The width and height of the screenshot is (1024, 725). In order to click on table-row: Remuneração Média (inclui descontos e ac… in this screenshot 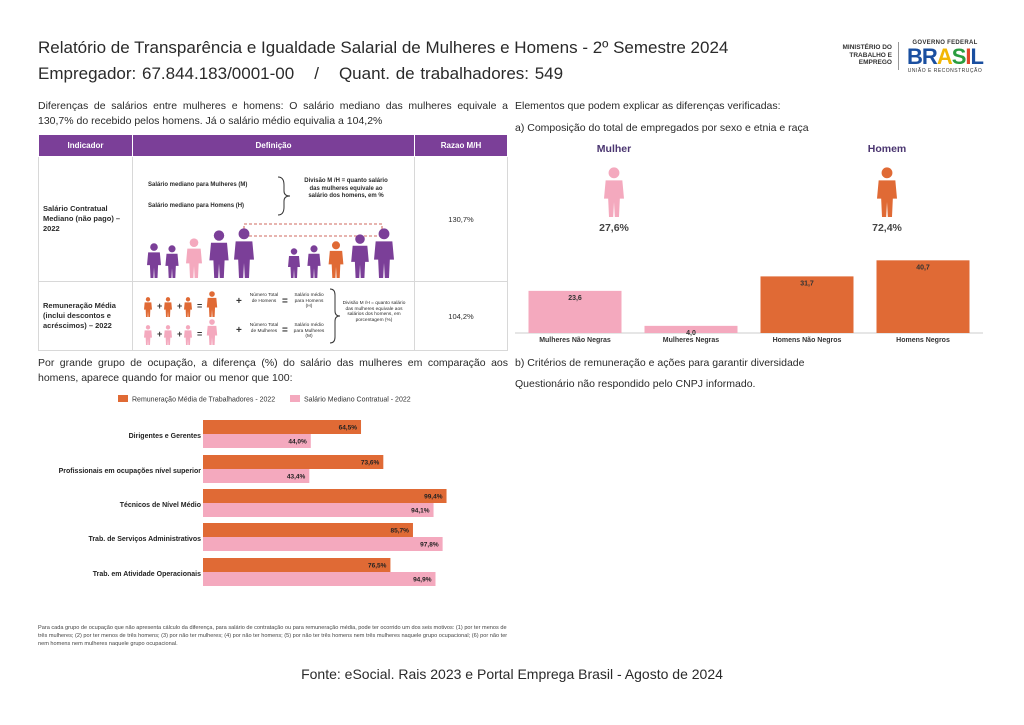, I will do `click(273, 316)`.